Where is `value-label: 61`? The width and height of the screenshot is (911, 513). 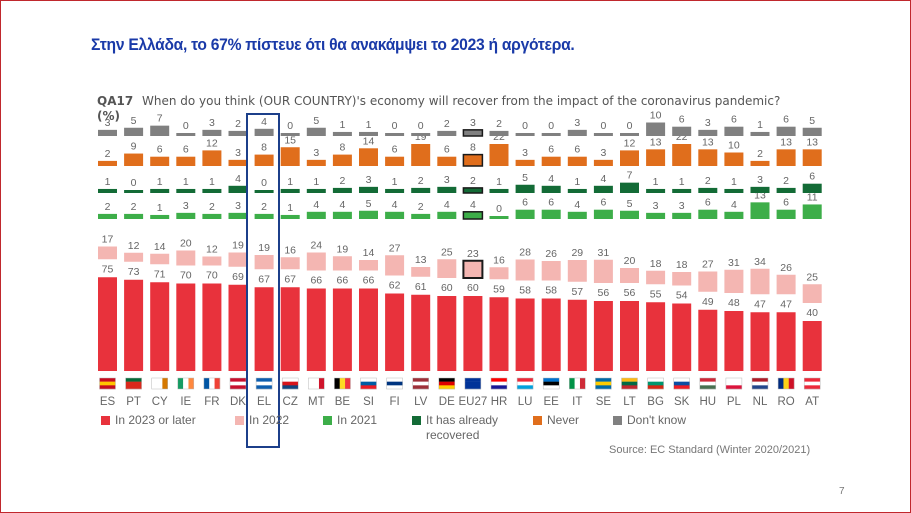 value-label: 61 is located at coordinates (421, 287).